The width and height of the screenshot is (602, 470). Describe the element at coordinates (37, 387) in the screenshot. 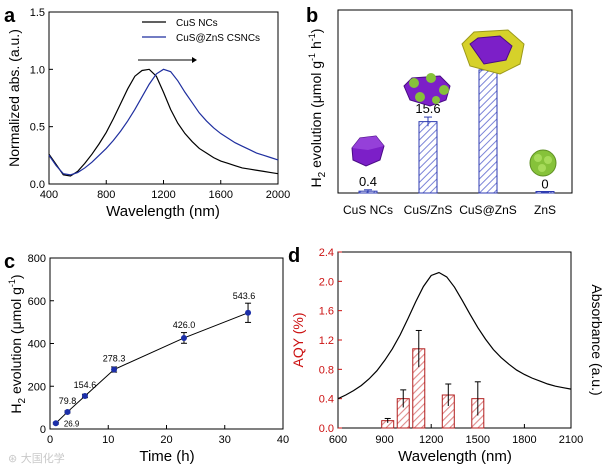

I see `panel-c-ytick-label: 200` at that location.